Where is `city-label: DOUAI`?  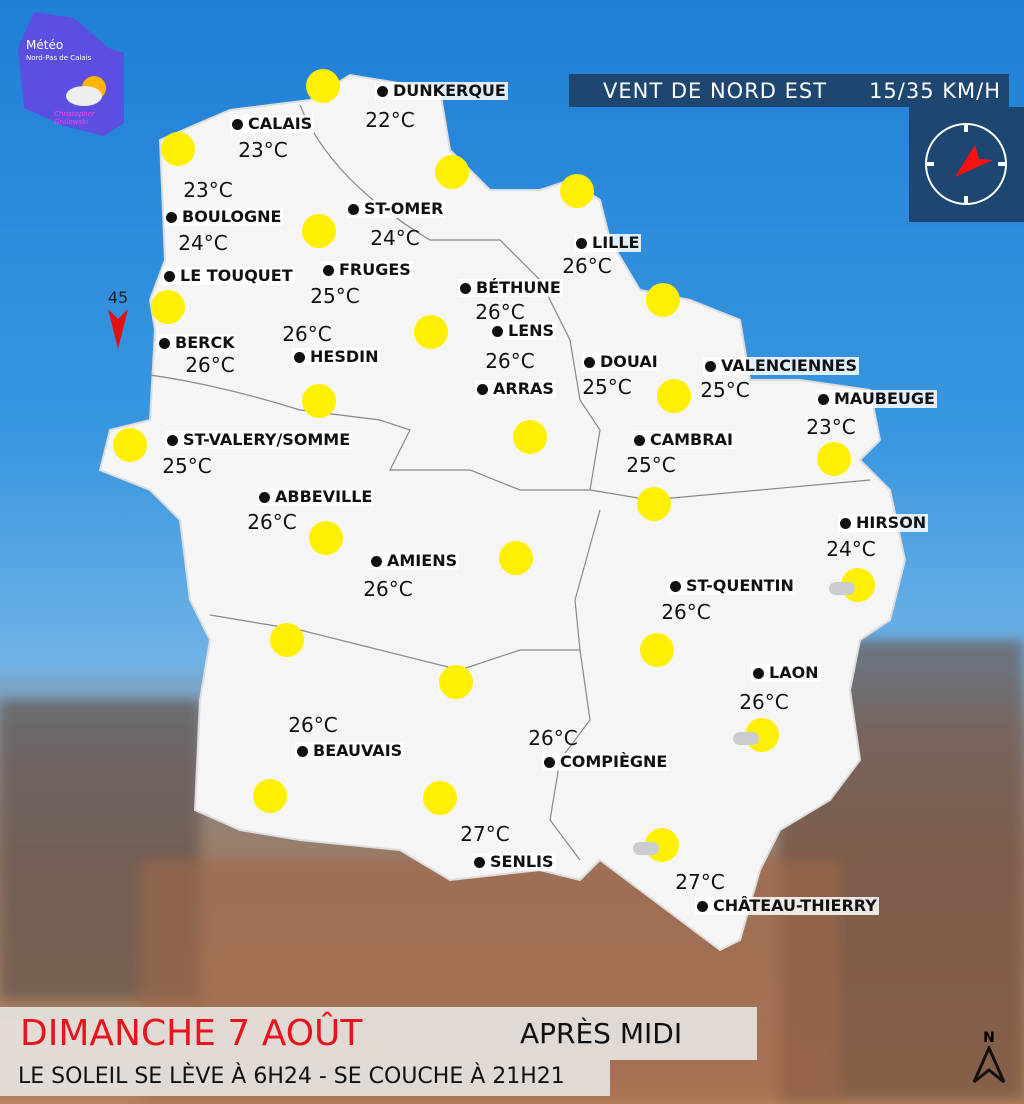
city-label: DOUAI is located at coordinates (621, 362).